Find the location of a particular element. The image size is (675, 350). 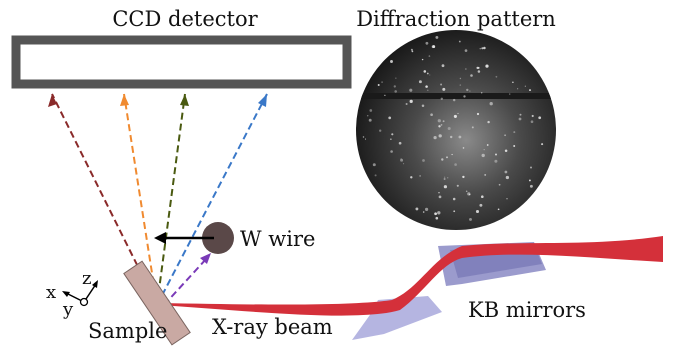

ray-blue is located at coordinates (212, 199).